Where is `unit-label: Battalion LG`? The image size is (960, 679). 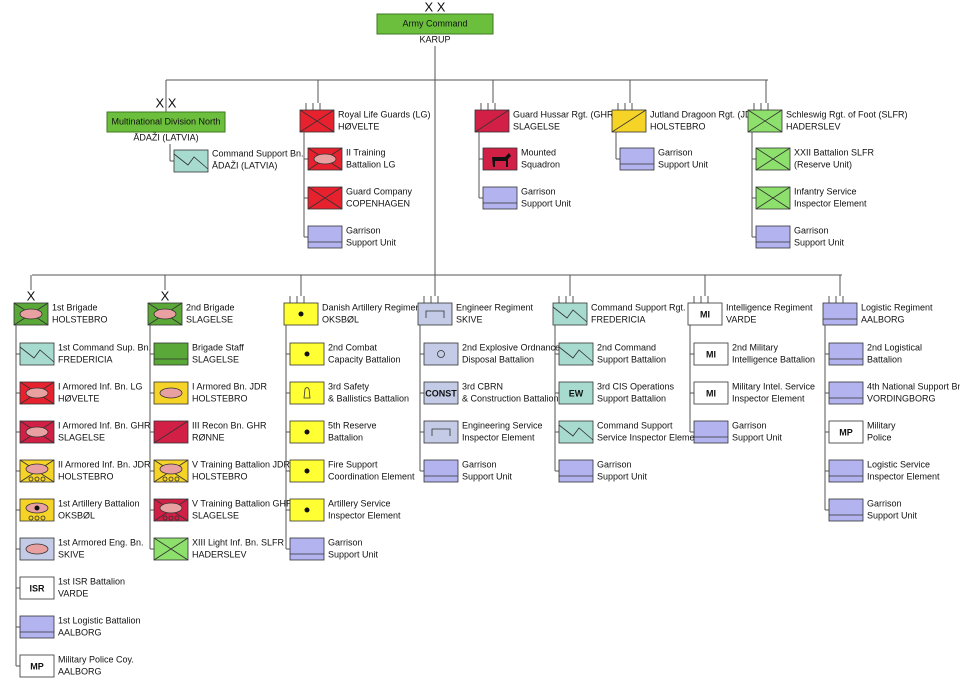 unit-label: Battalion LG is located at coordinates (371, 164).